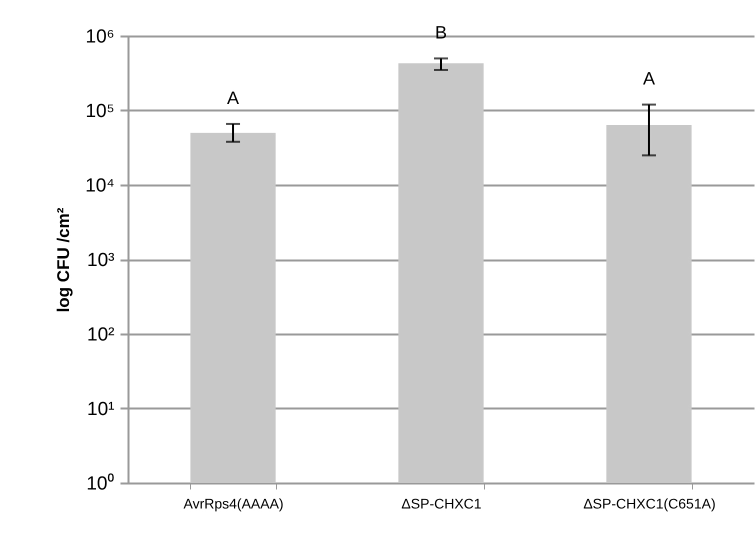 The width and height of the screenshot is (756, 536). What do you see at coordinates (100, 260) in the screenshot?
I see `y-tick-label: 10³` at bounding box center [100, 260].